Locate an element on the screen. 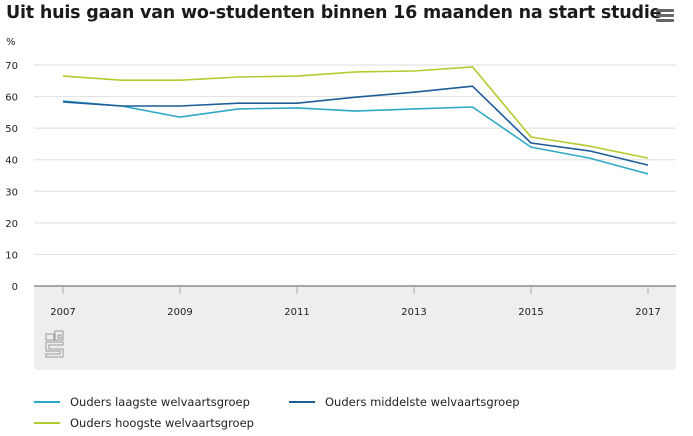  legend-item-middelste: Ouders middelste welvaartsgroep is located at coordinates (404, 402).